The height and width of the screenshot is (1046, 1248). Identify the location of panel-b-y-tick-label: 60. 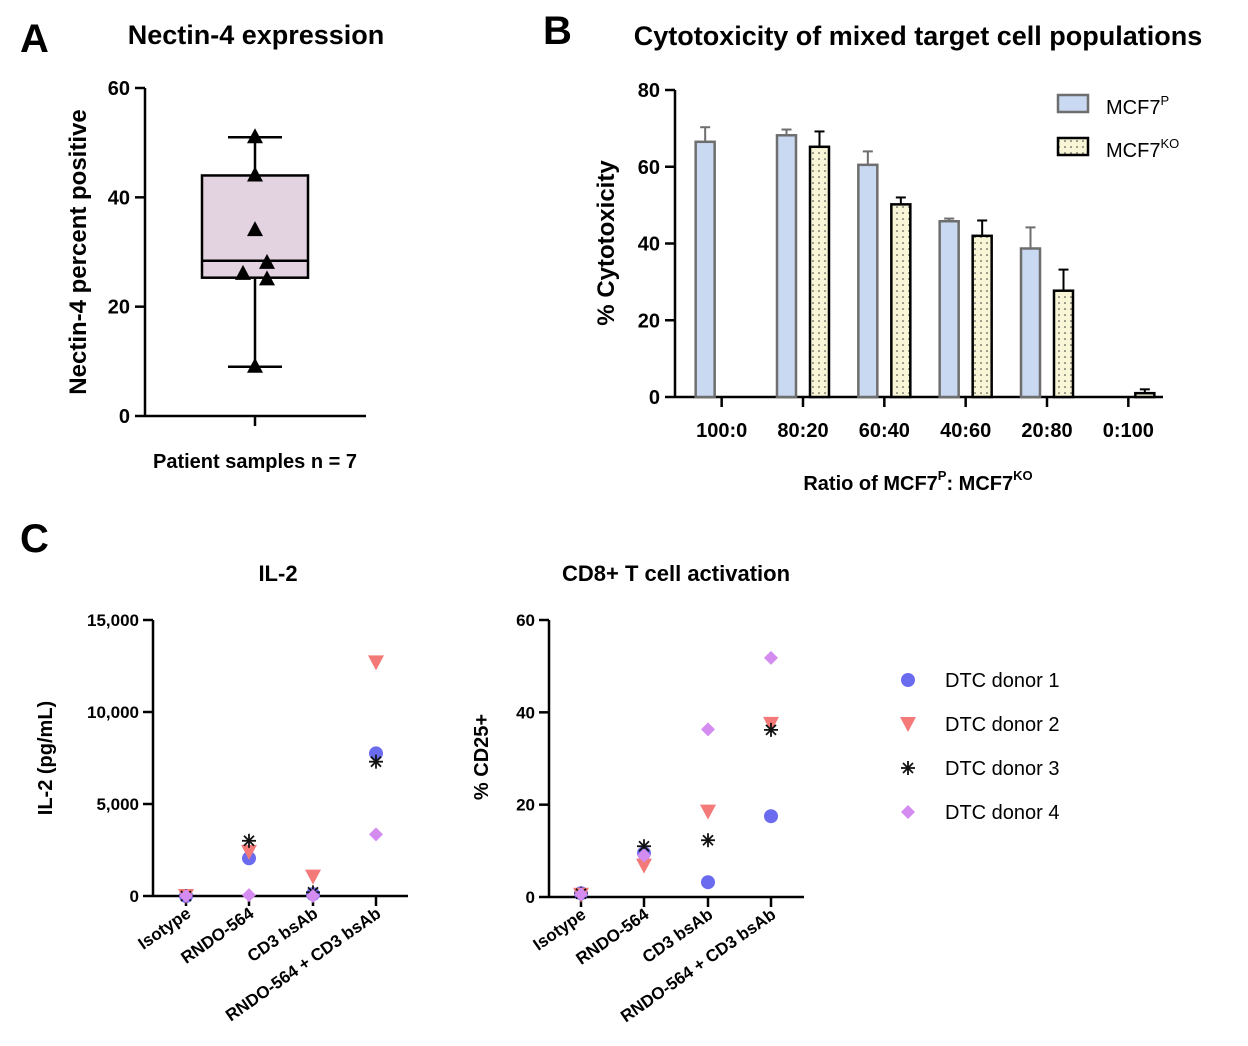
(649, 168).